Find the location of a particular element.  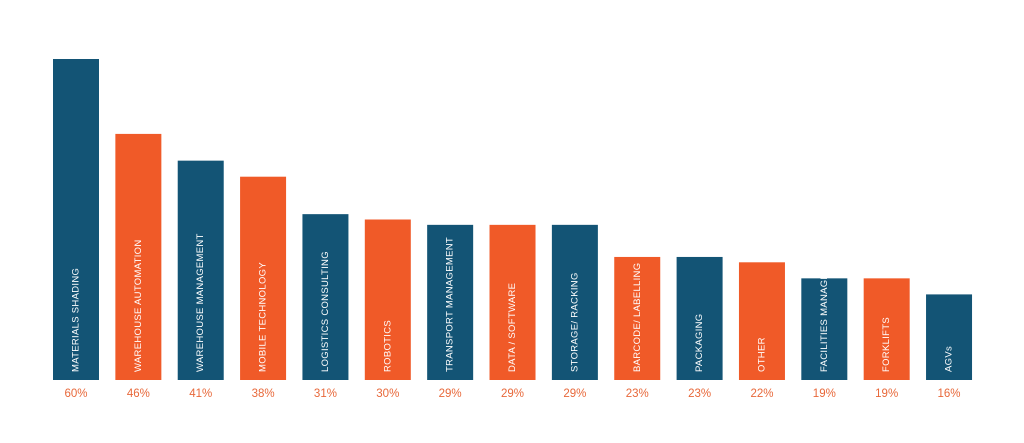

value-label: 46% is located at coordinates (138, 394).